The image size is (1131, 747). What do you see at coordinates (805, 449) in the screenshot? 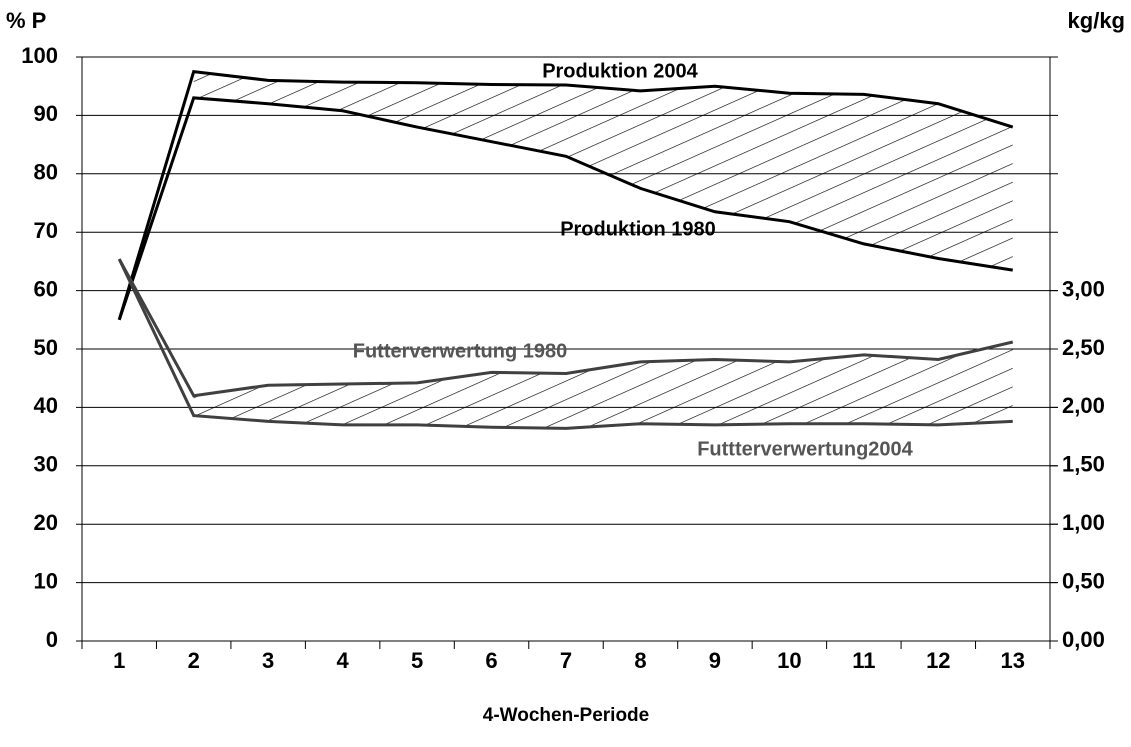
I see `series-label: Futtterverwertung2004` at bounding box center [805, 449].